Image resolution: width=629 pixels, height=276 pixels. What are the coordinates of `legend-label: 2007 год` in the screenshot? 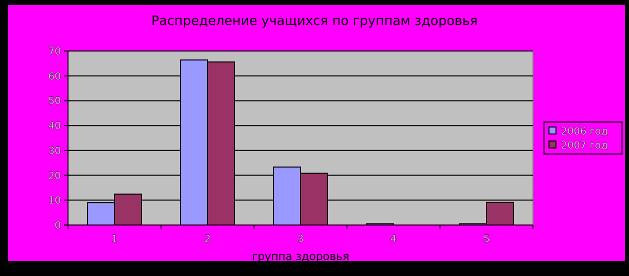 It's located at (584, 146).